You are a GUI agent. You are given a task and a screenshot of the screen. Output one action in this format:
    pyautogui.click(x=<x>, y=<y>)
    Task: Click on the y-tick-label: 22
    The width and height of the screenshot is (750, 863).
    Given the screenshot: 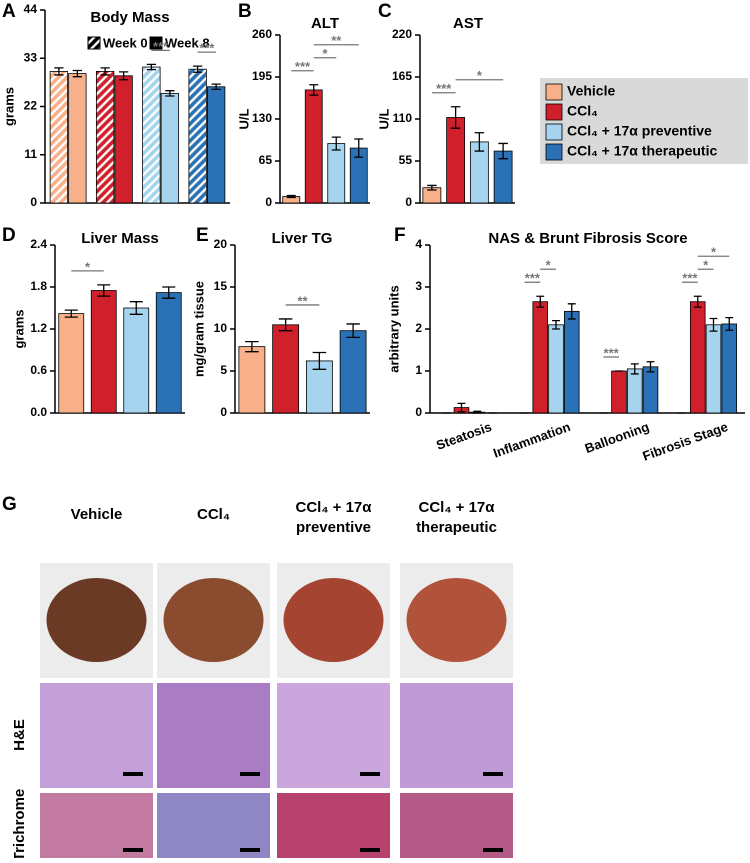 What is the action you would take?
    pyautogui.click(x=31, y=106)
    